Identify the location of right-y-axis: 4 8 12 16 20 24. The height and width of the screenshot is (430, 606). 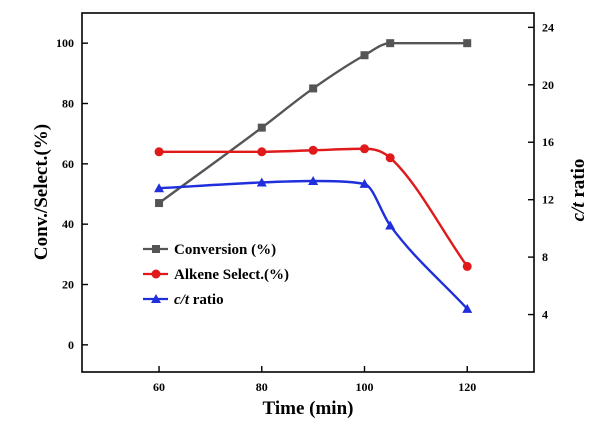
(541, 171).